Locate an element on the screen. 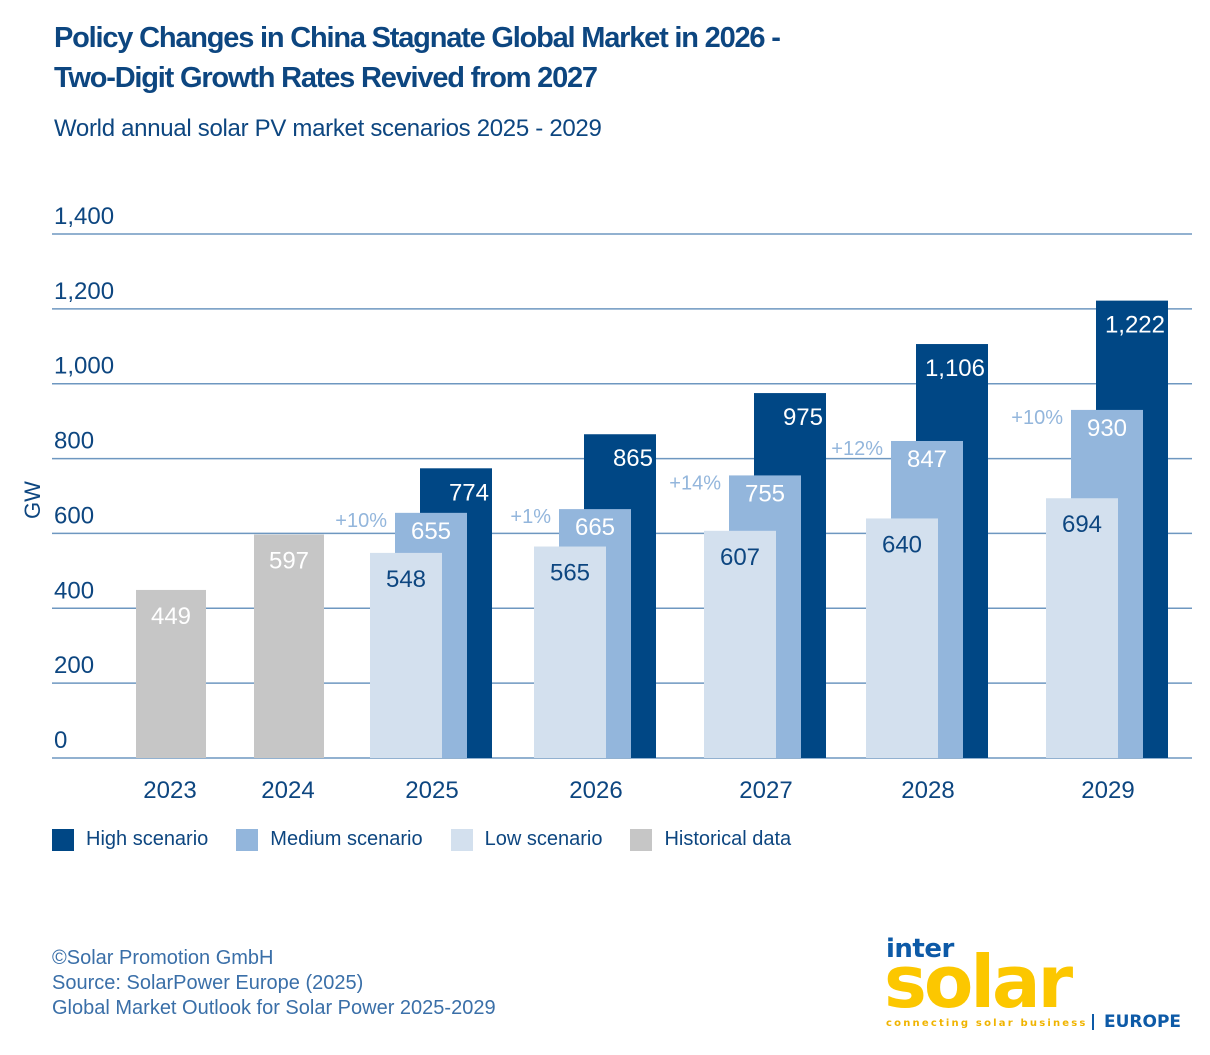 This screenshot has width=1210, height=1055. legend-swatch-medium is located at coordinates (247, 839).